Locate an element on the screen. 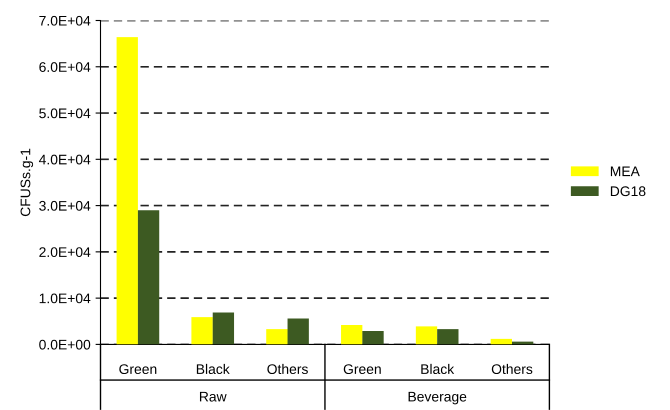  legend-label: DG18 is located at coordinates (628, 191).